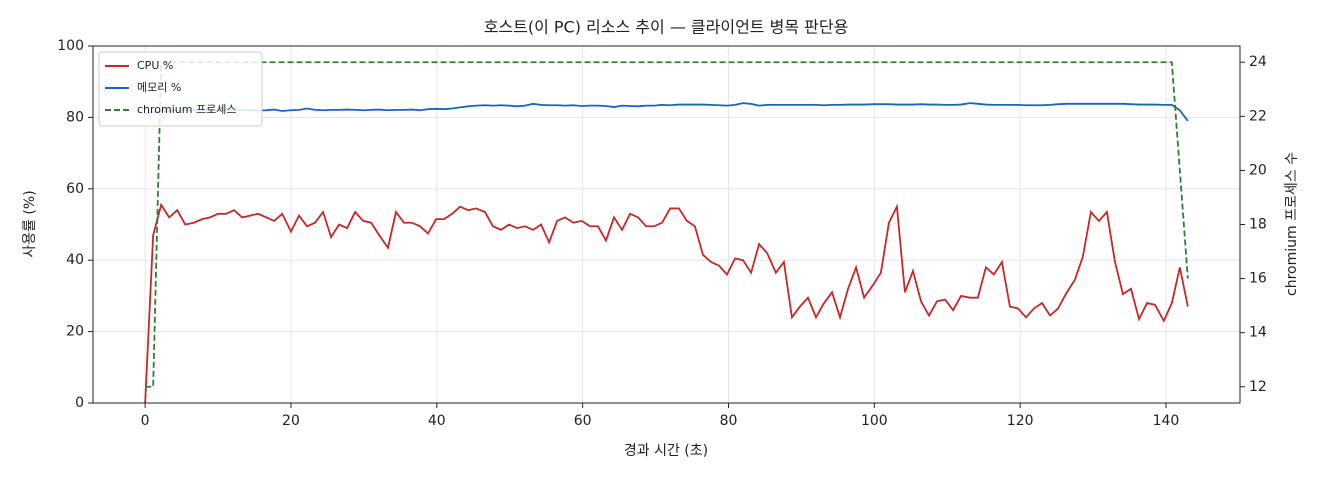 This screenshot has width=1320, height=480. What do you see at coordinates (1166, 421) in the screenshot?
I see `x-tick-label: 140` at bounding box center [1166, 421].